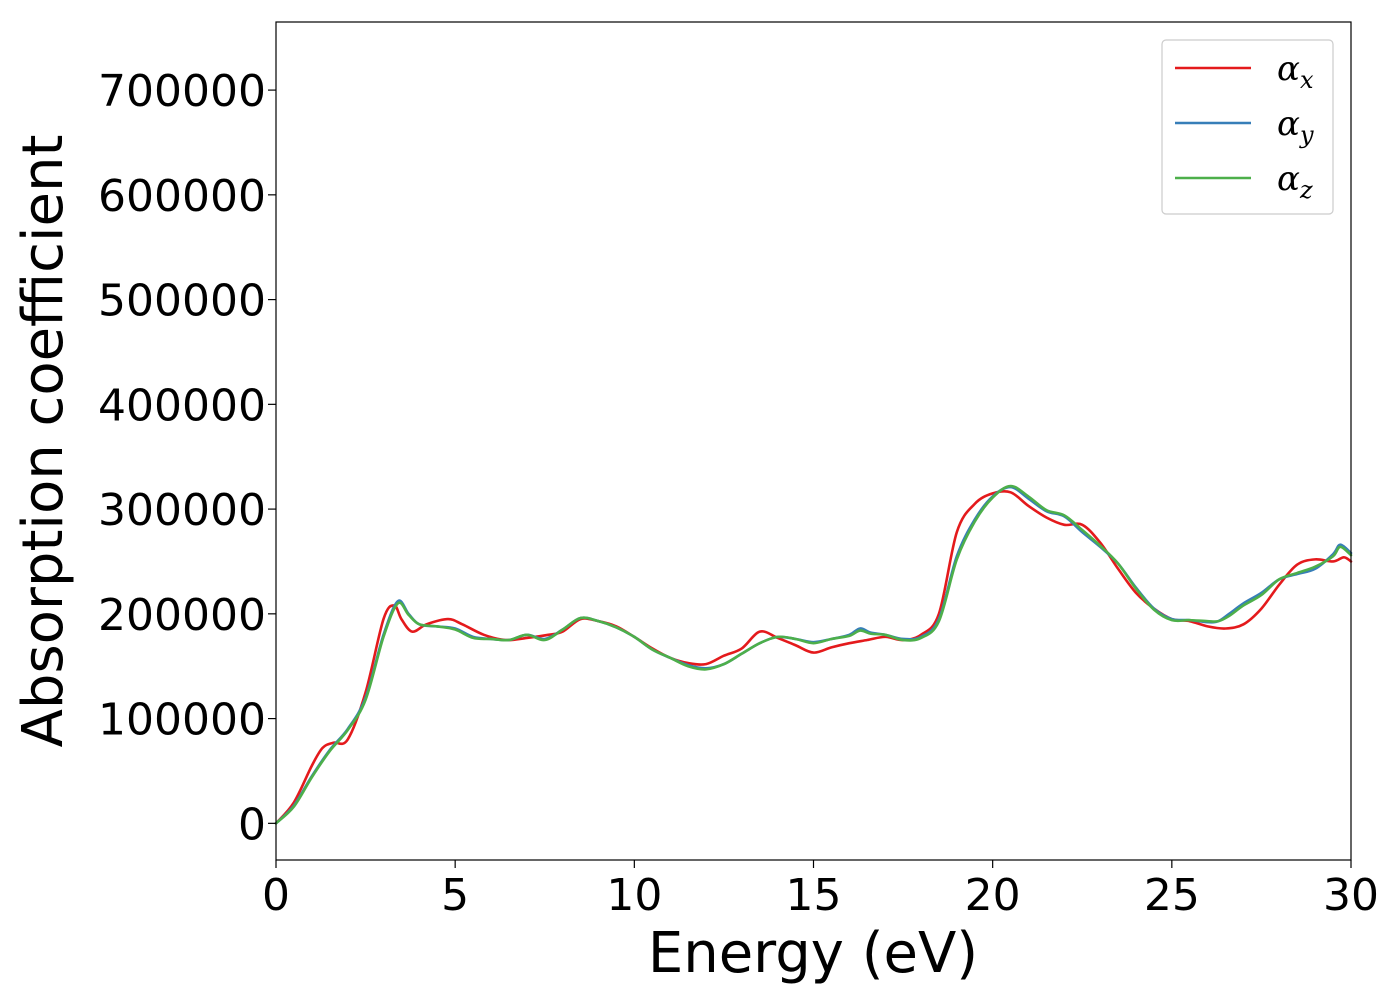 The width and height of the screenshot is (1400, 1000). What do you see at coordinates (182, 720) in the screenshot?
I see `y-tick-label: 100000` at bounding box center [182, 720].